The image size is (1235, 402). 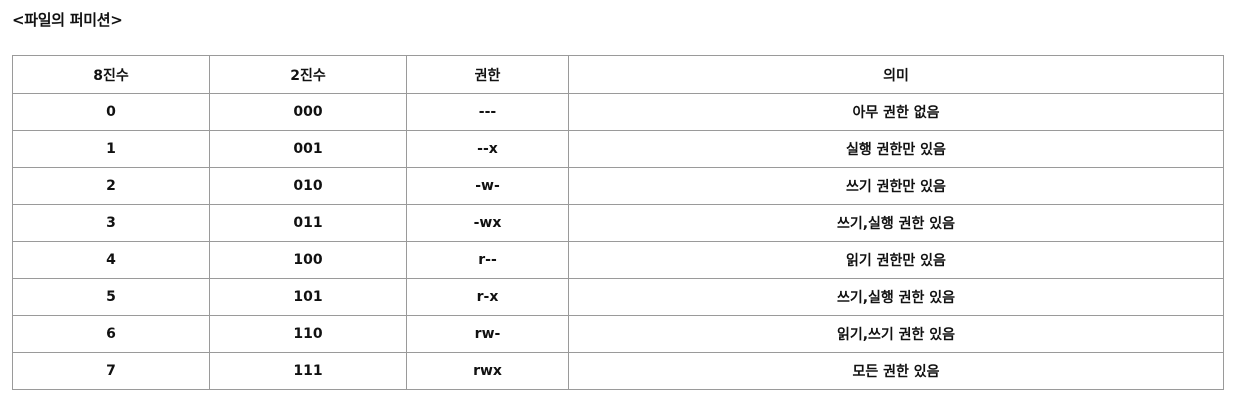 What do you see at coordinates (487, 74) in the screenshot?
I see `header-permission: 권한` at bounding box center [487, 74].